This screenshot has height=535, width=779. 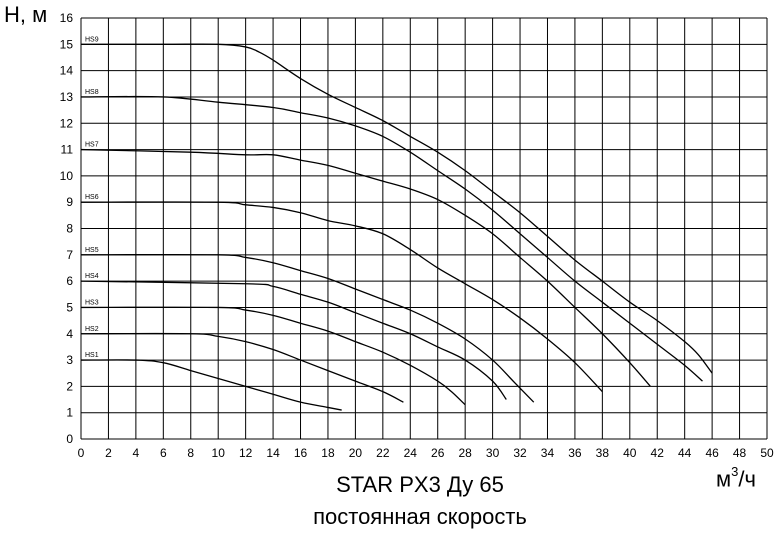 What do you see at coordinates (356, 453) in the screenshot?
I see `x-tick-label: 20` at bounding box center [356, 453].